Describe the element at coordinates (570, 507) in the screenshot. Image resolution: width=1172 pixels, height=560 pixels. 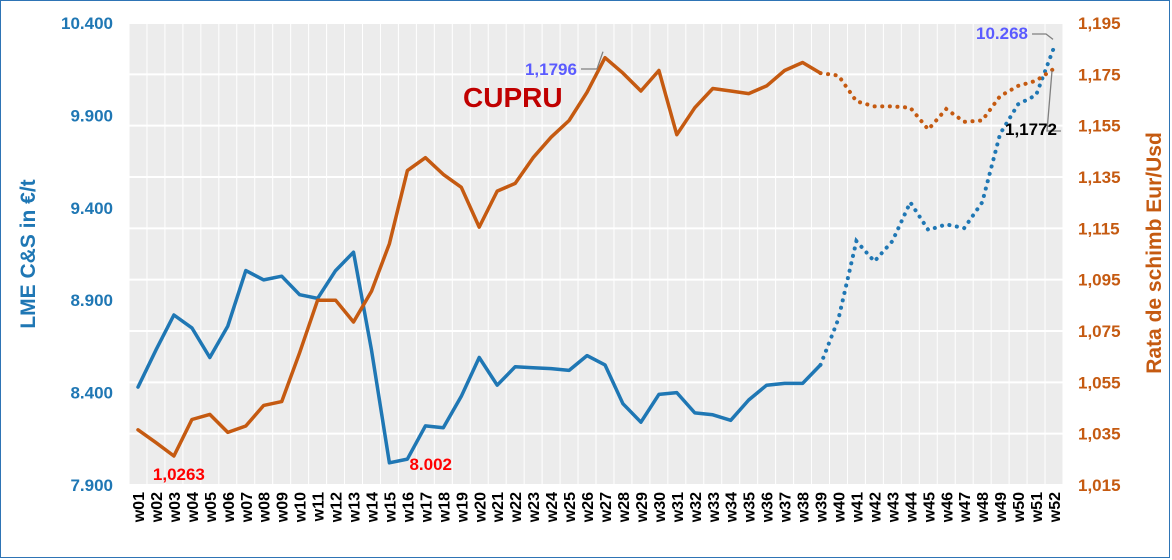
I see `x-tick-label: w25` at that location.